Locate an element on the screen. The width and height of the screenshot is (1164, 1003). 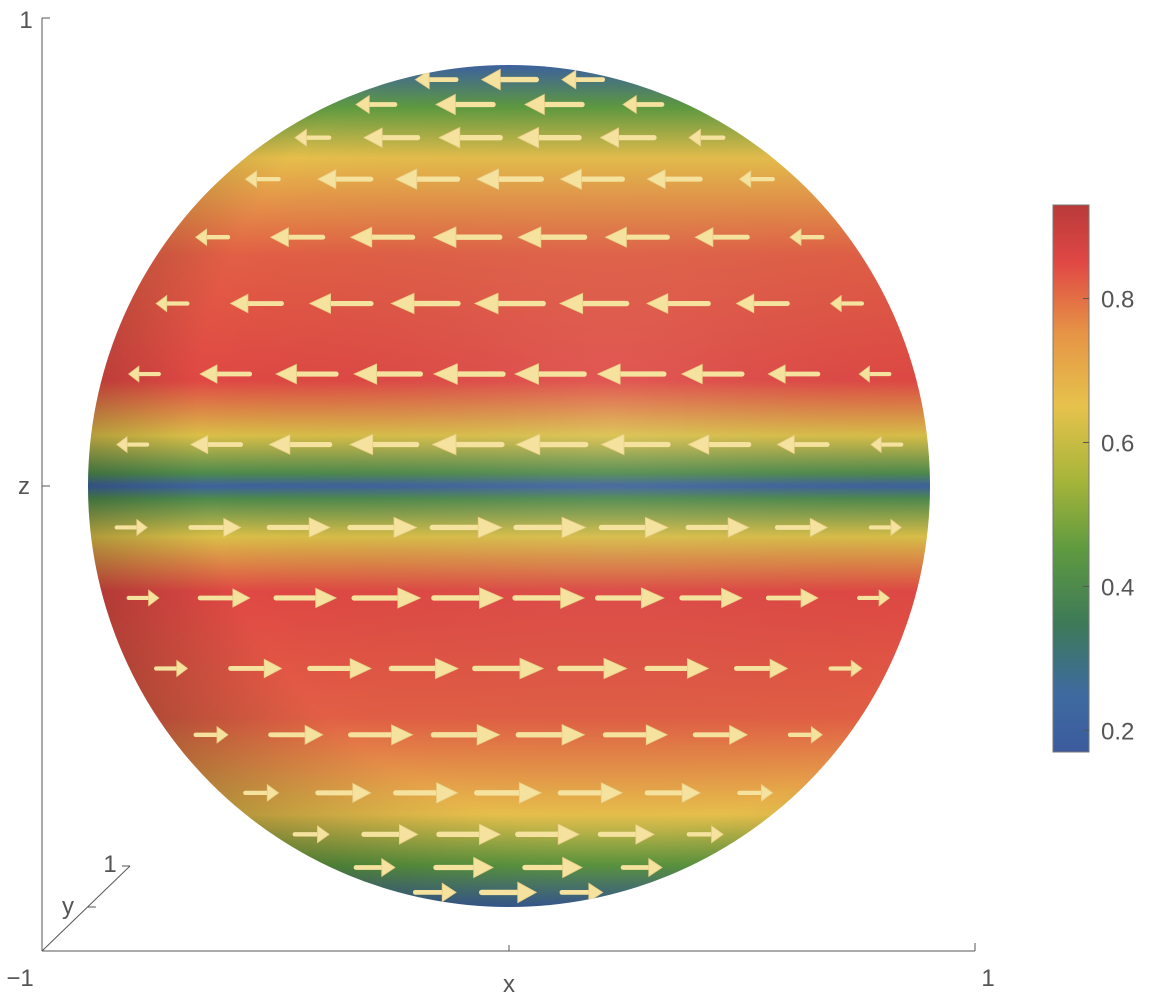
colorbar-ticks: 0.8 0.6 0.4 0.2 is located at coordinates (1108, 516).